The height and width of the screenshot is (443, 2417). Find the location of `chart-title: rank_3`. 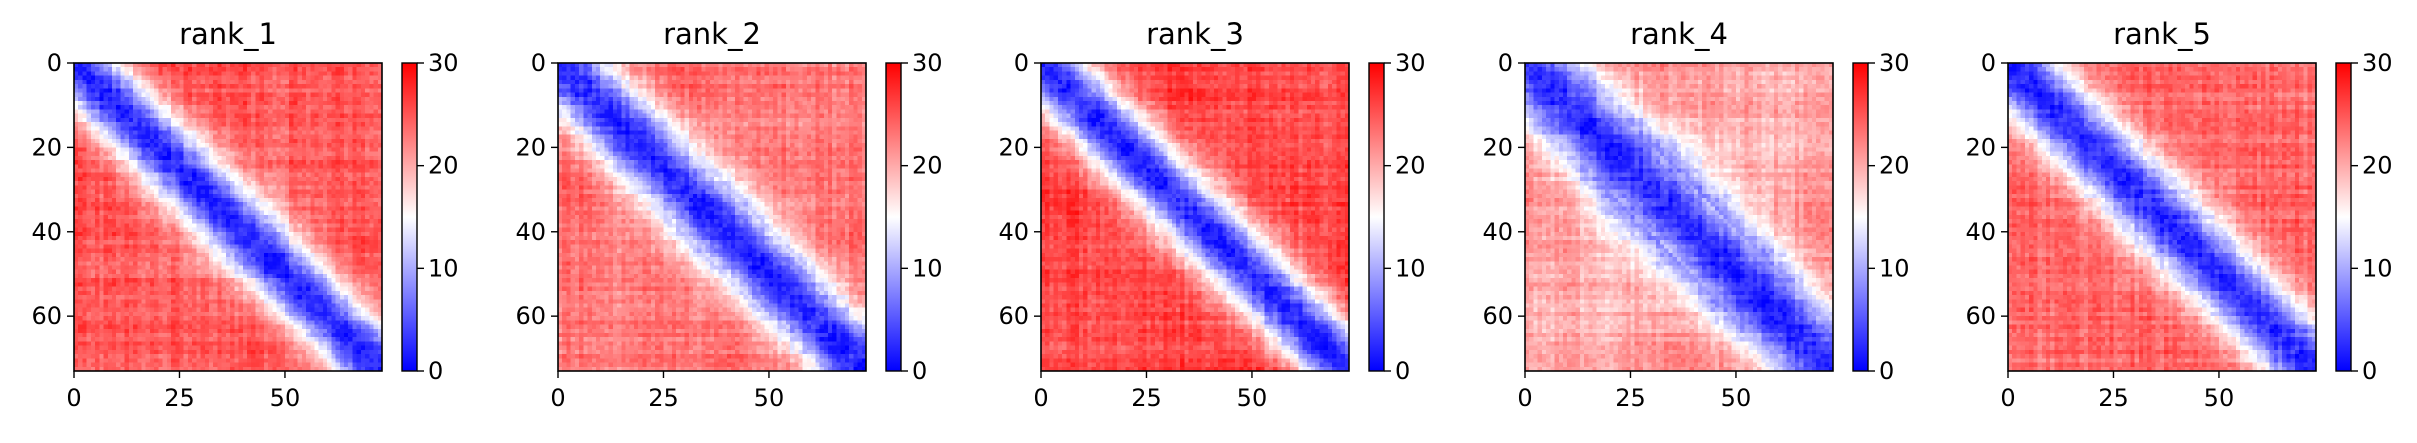

chart-title: rank_3 is located at coordinates (1195, 34).